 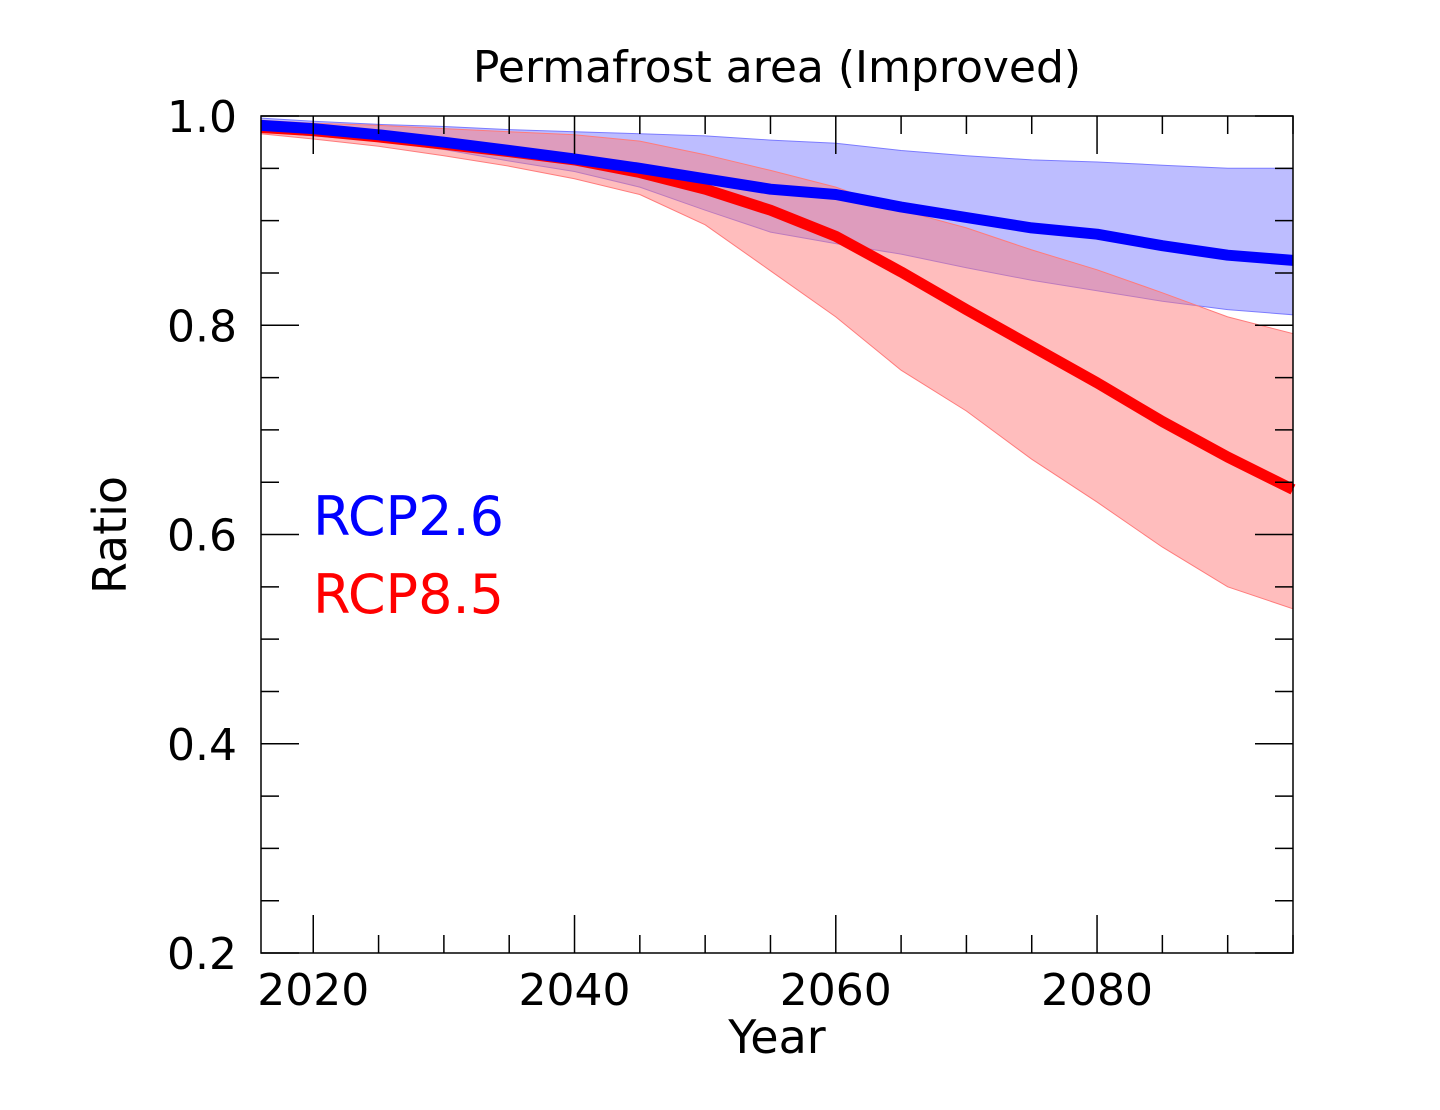 What do you see at coordinates (202, 117) in the screenshot?
I see `y-tick-label-1.0: 1.0` at bounding box center [202, 117].